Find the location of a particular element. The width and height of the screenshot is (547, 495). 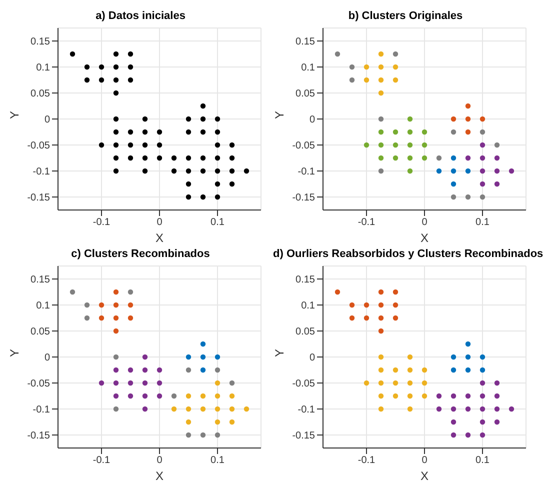

x-axis-title: X is located at coordinates (424, 238).